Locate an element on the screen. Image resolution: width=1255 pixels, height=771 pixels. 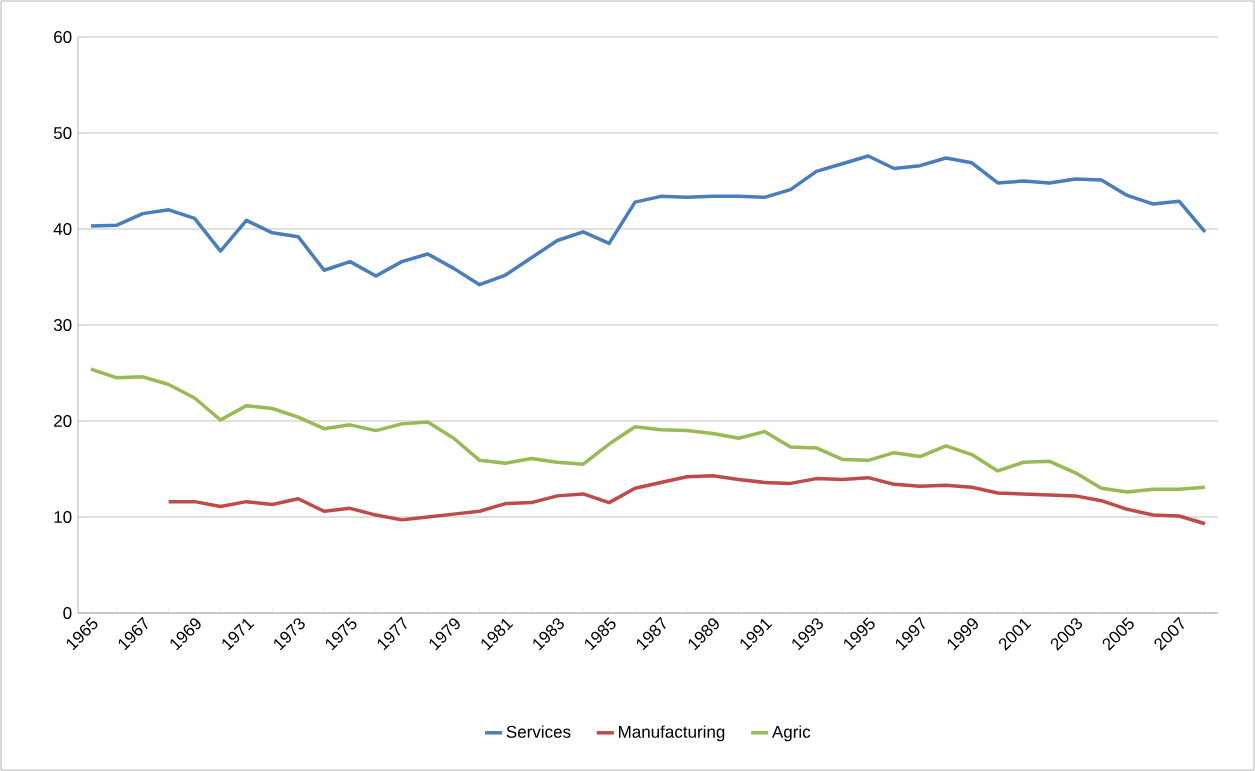
y-tick-label: 0 is located at coordinates (67, 613).